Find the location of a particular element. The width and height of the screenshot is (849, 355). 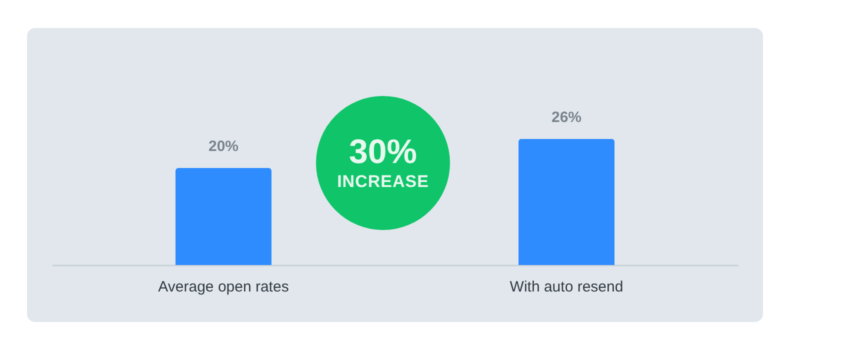

data-label: 26% is located at coordinates (566, 117).